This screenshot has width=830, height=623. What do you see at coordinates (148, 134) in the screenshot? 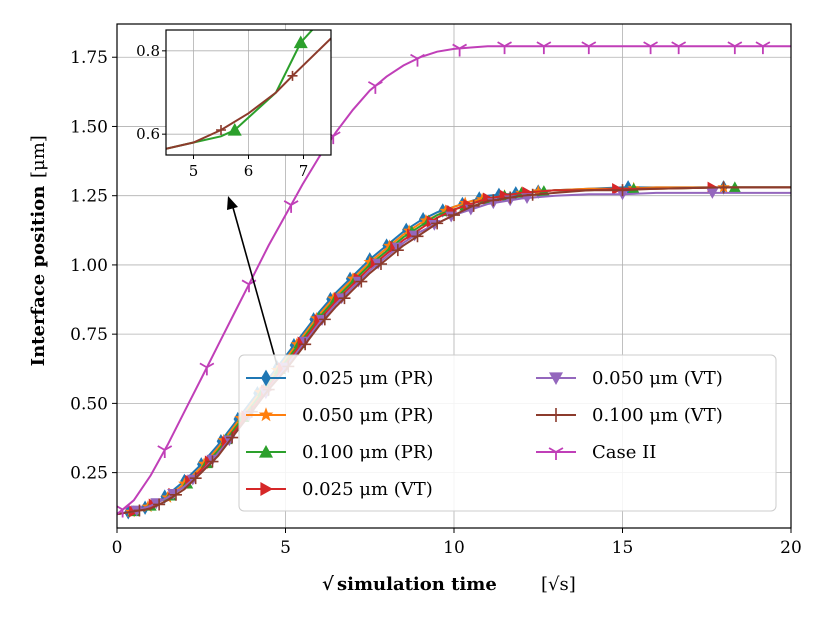
I see `inset-y-tick-label: 0.6` at bounding box center [148, 134].